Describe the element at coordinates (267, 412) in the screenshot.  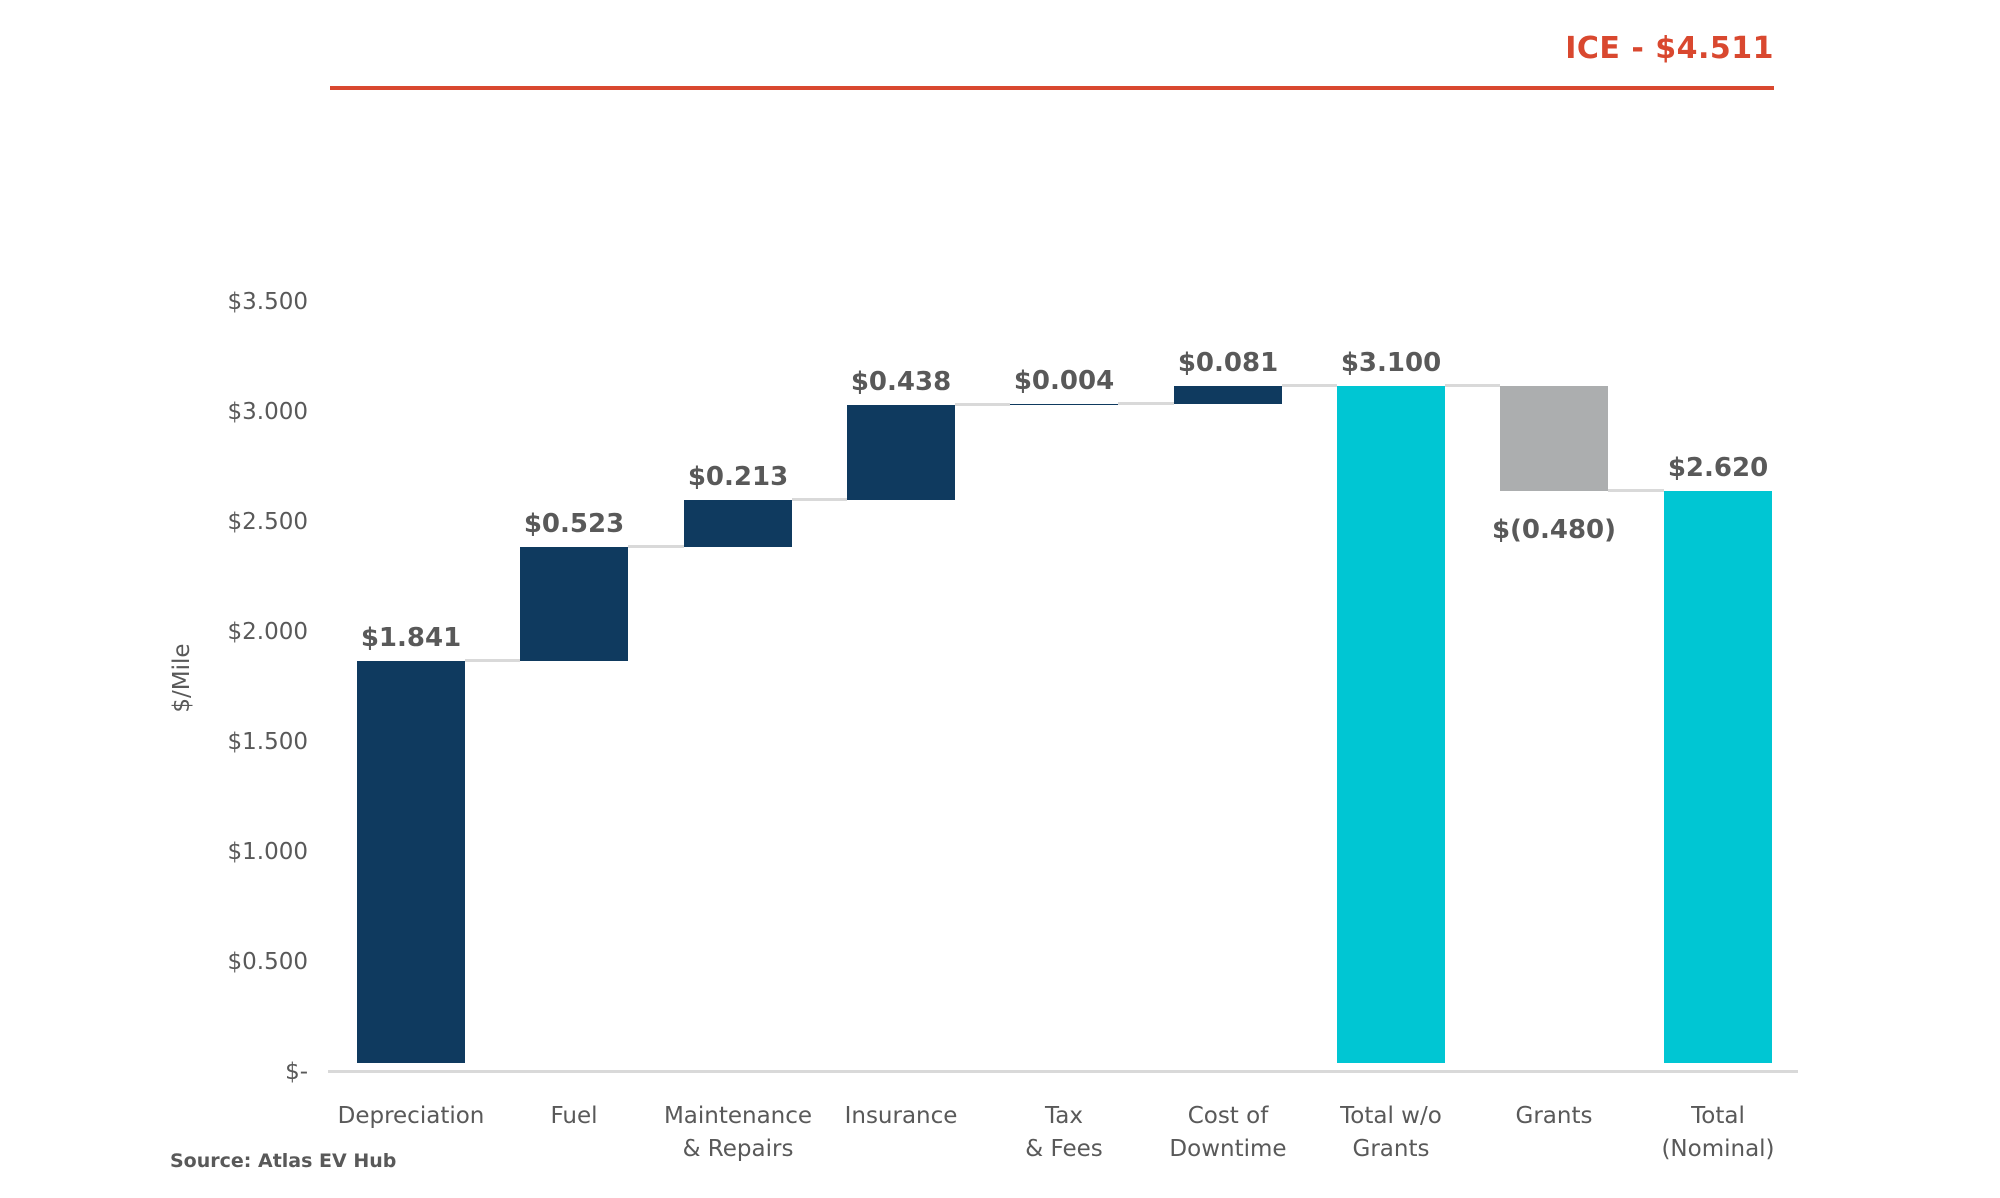
I see `y-tick-label: $3.000` at that location.